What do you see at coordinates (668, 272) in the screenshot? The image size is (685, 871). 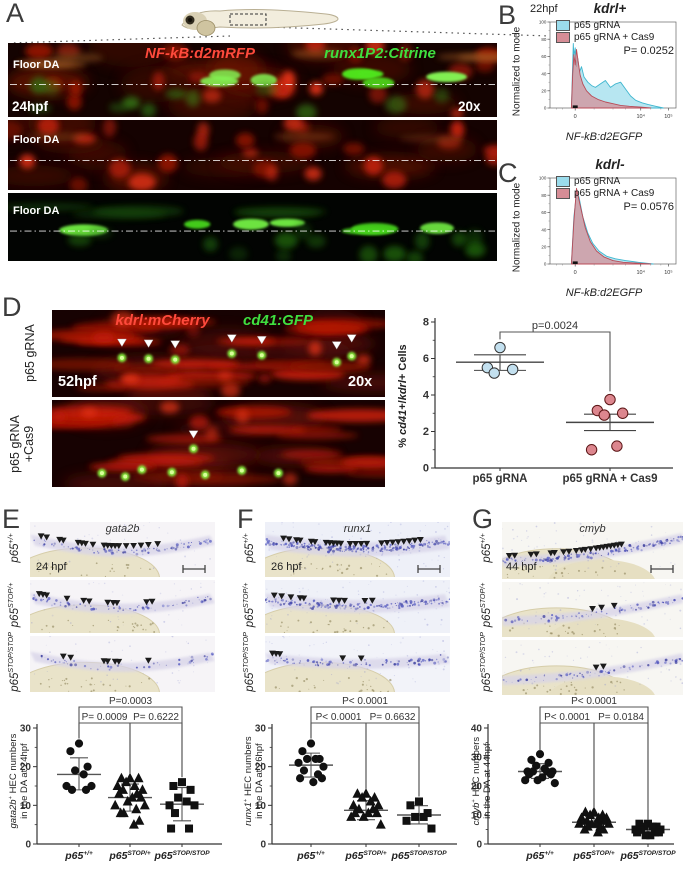 I see `svg-text: 10⁵` at bounding box center [668, 272].